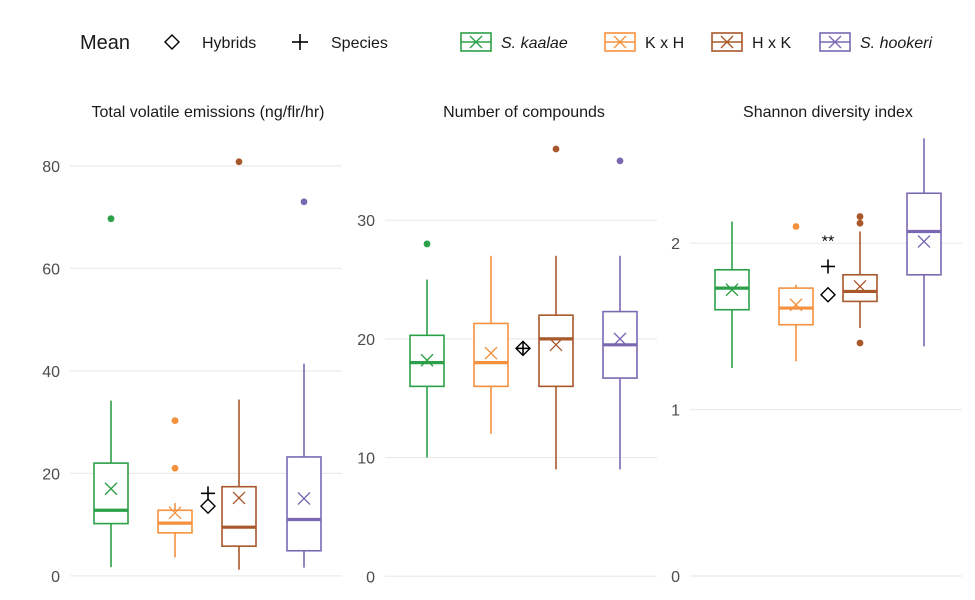 The height and width of the screenshot is (600, 975). I want to click on legend-label-species: Species, so click(359, 43).